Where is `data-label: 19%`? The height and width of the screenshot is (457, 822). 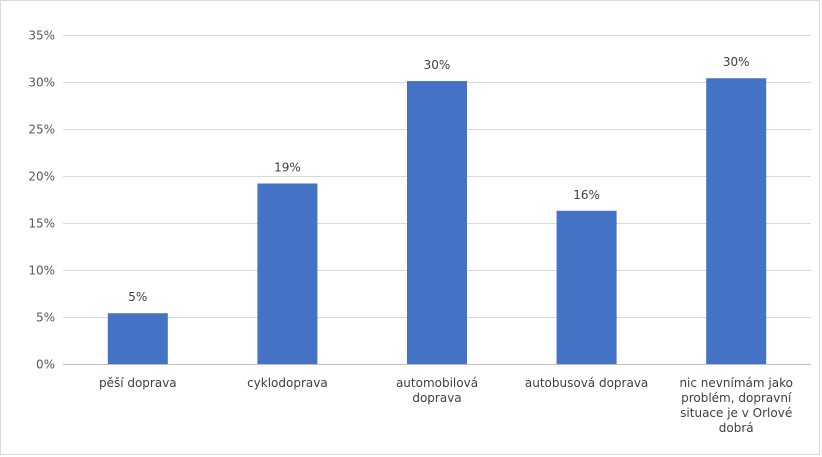 data-label: 19% is located at coordinates (287, 168).